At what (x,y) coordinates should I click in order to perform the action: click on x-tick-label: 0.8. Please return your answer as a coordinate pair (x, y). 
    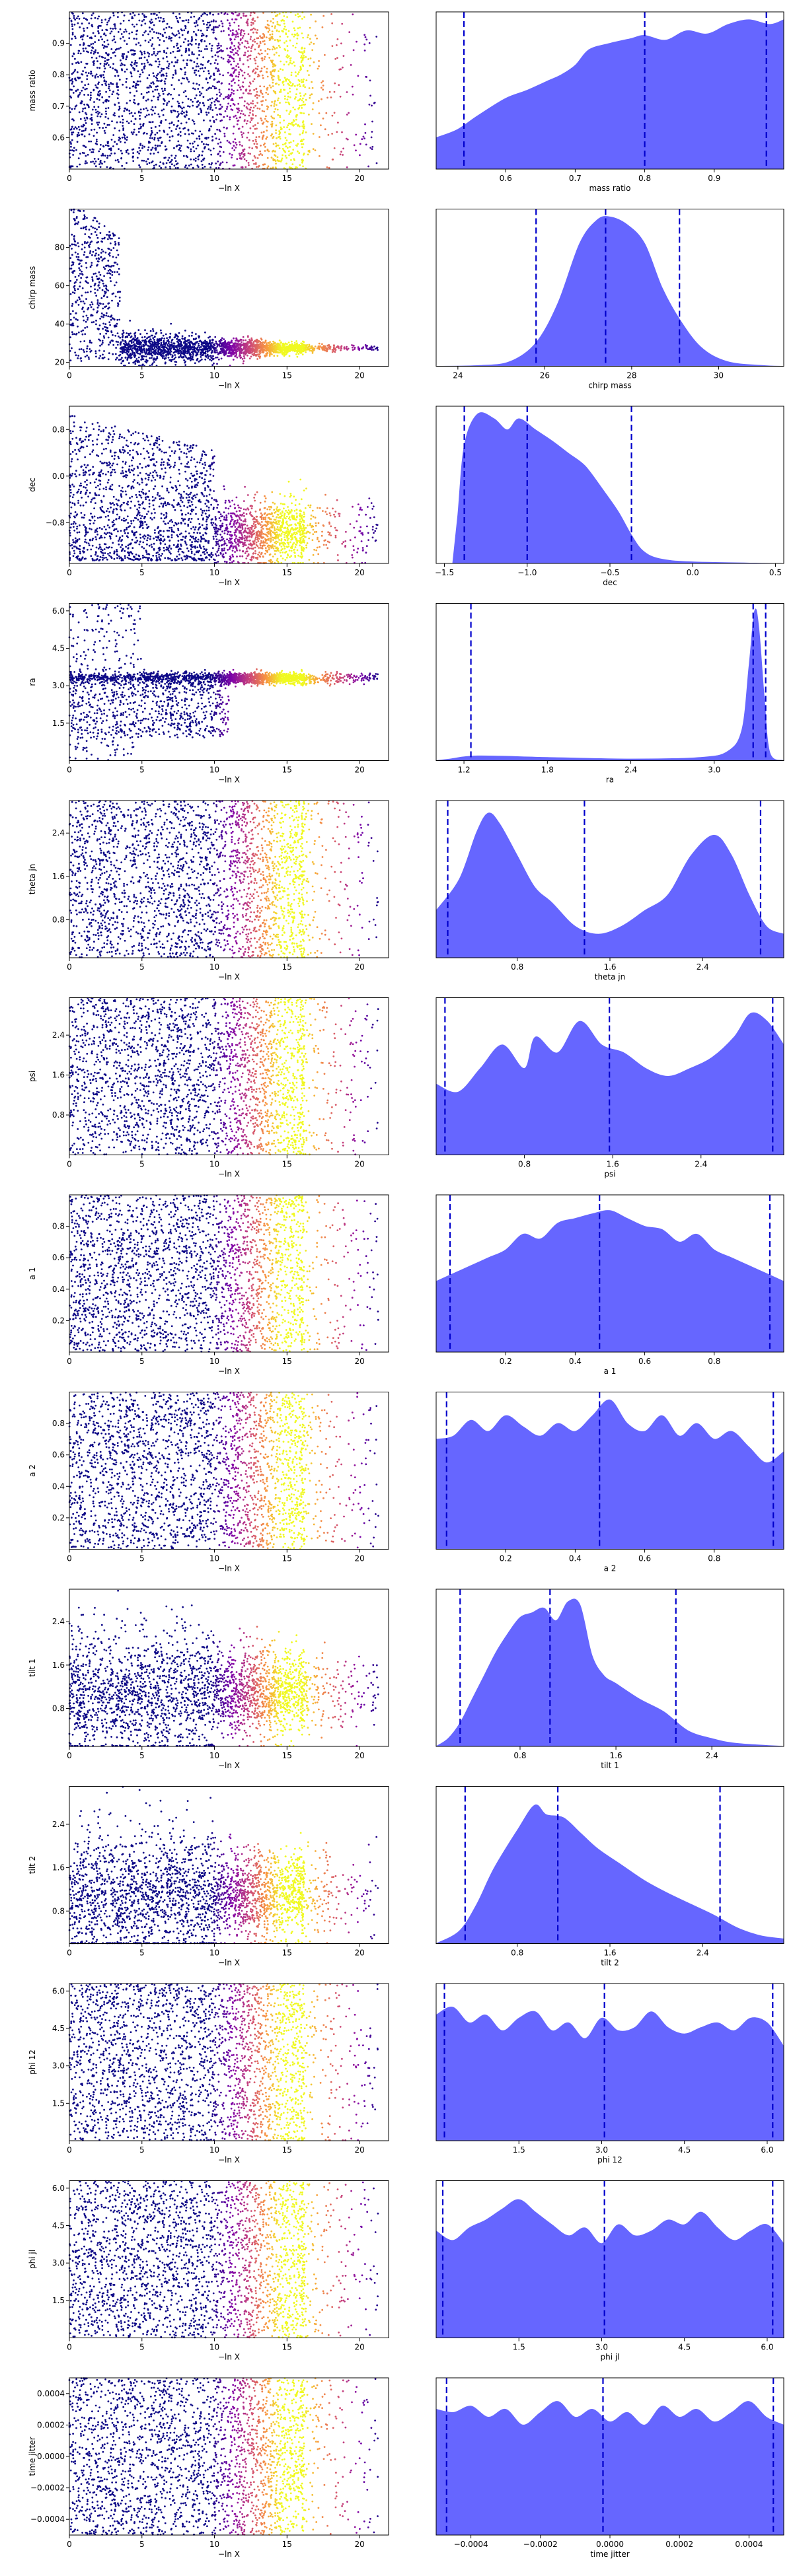
    Looking at the image, I should click on (645, 179).